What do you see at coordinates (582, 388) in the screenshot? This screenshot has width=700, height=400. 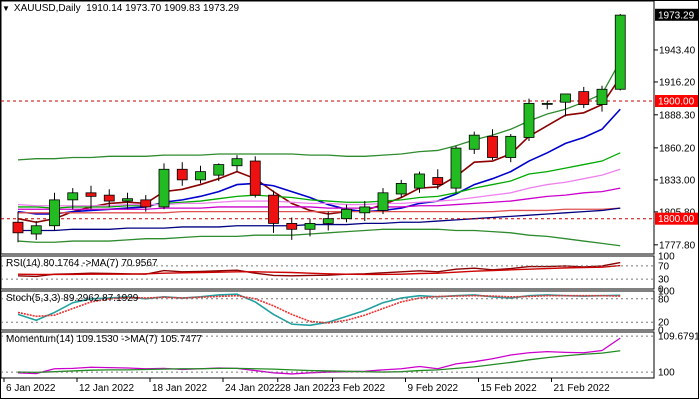 I see `x-tick-label: 21 Feb 2022` at bounding box center [582, 388].